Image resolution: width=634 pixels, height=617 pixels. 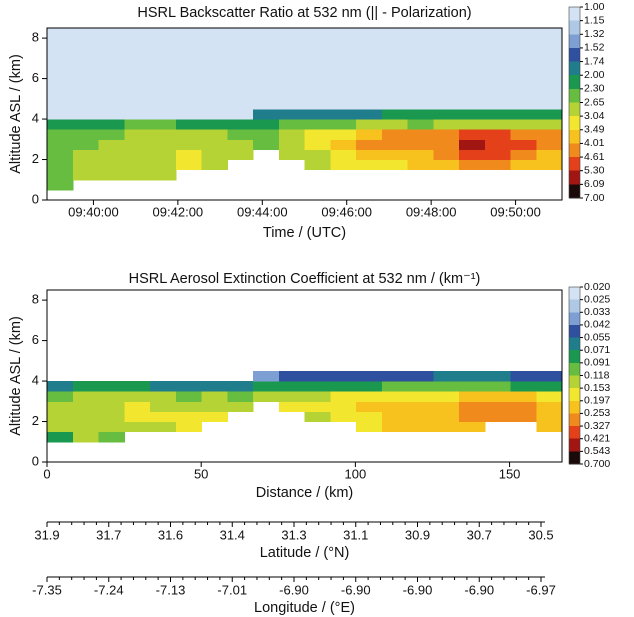 I want to click on x-axis-title: Distance / (km), so click(x=305, y=493).